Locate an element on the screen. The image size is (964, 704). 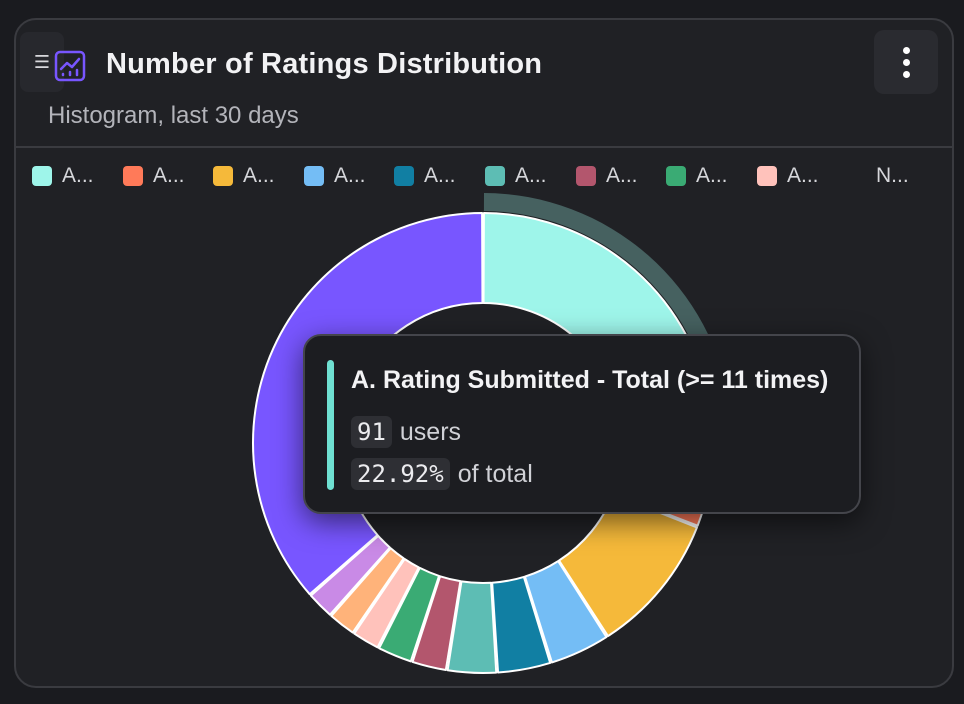
highlight-ring is located at coordinates (607, 302).